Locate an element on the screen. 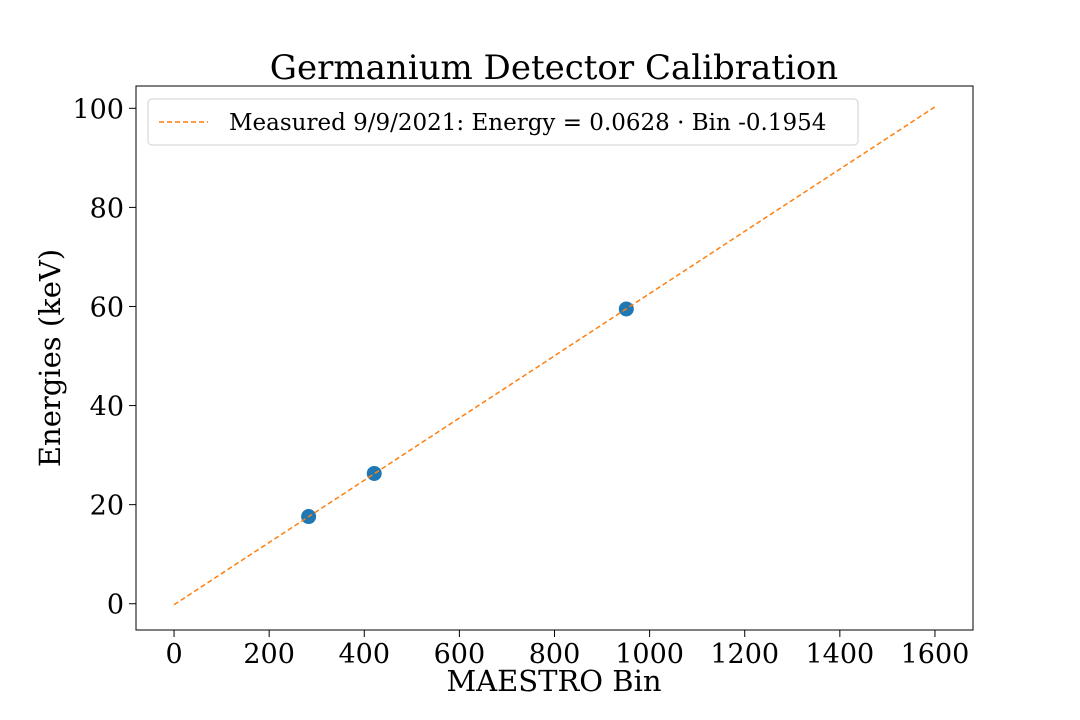 Image resolution: width=1080 pixels, height=720 pixels. x-tick-label: 0 is located at coordinates (173, 654).